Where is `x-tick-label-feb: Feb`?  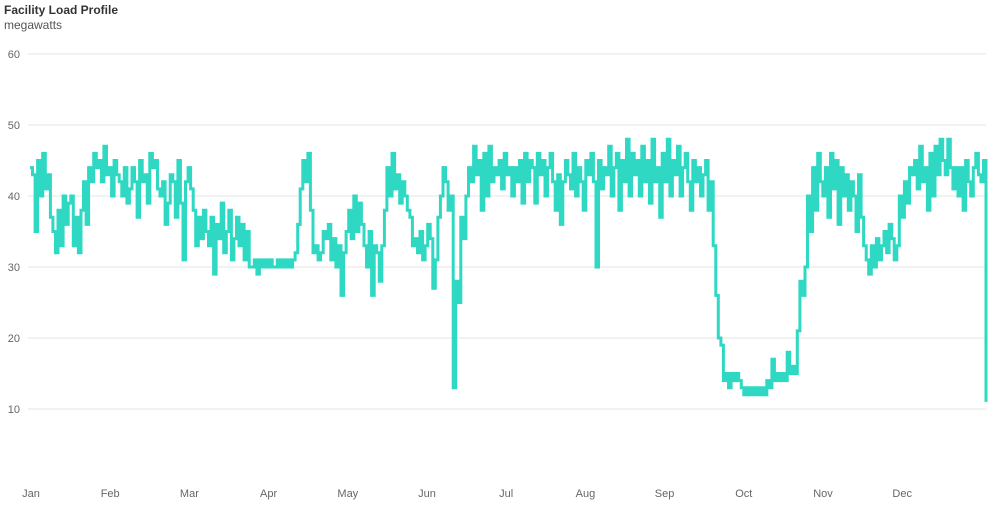
x-tick-label-feb: Feb is located at coordinates (110, 494).